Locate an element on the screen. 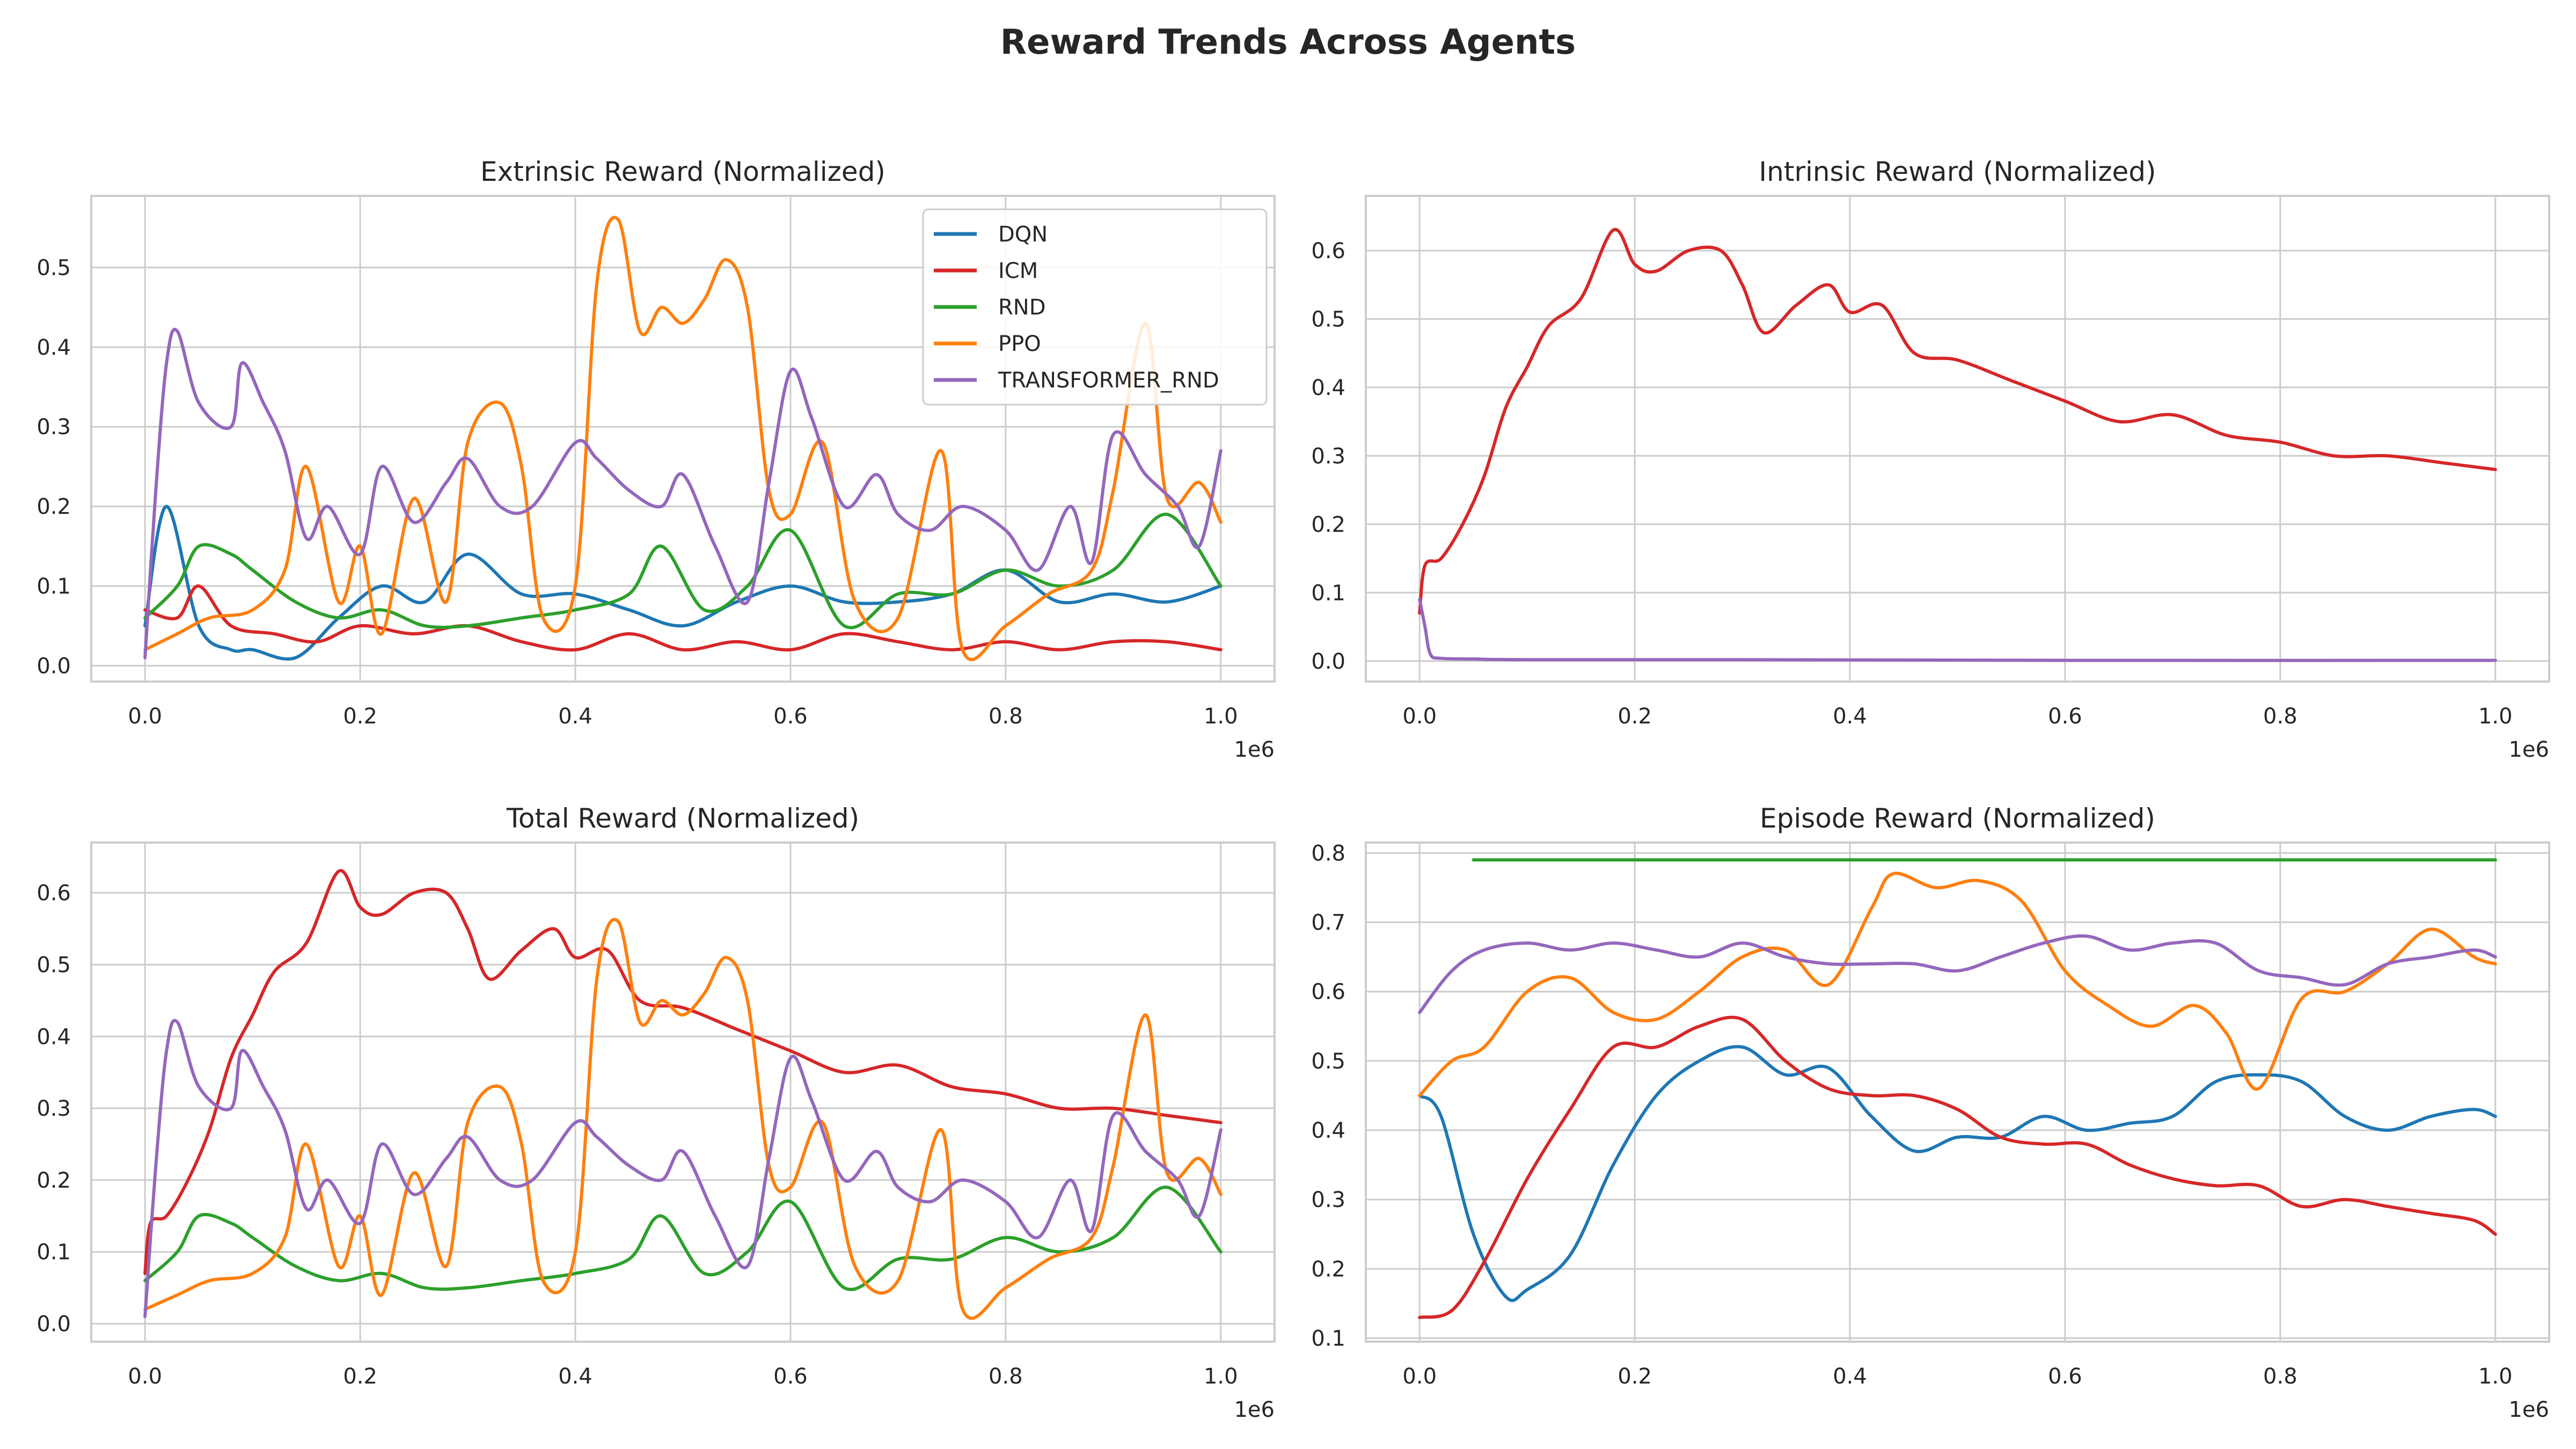 The width and height of the screenshot is (2576, 1449). figure-title: Reward Trends Across Agents is located at coordinates (1288, 42).